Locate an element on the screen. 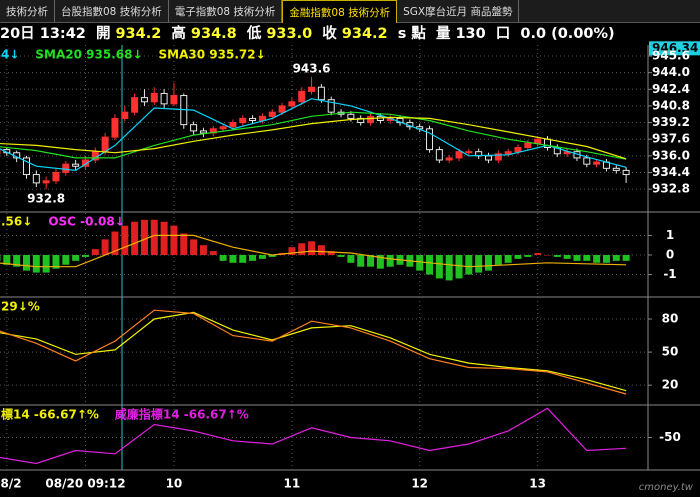 Image resolution: width=700 pixels, height=497 pixels. quote-label: 開 is located at coordinates (103, 34).